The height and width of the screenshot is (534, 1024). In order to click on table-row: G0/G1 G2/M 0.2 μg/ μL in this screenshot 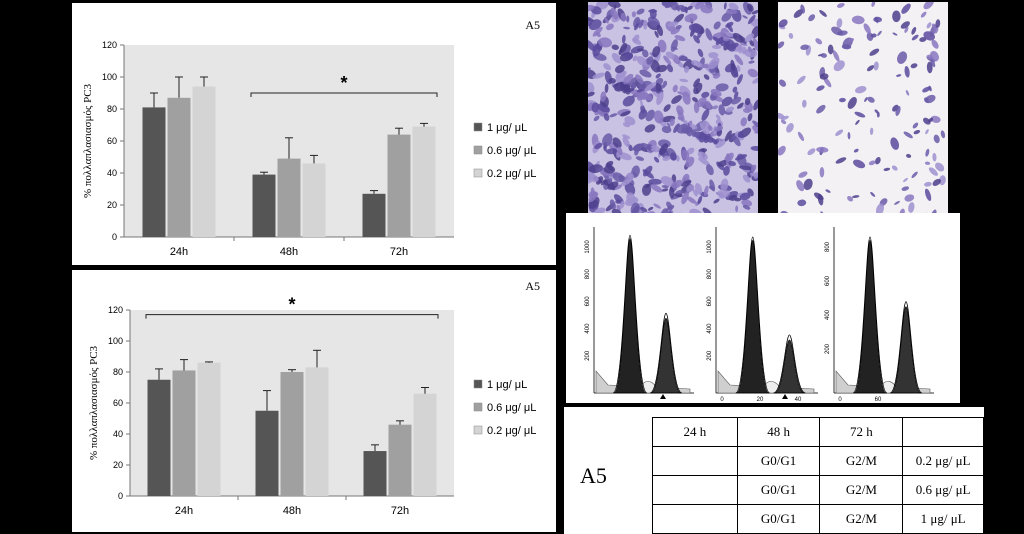, I will do `click(818, 461)`.